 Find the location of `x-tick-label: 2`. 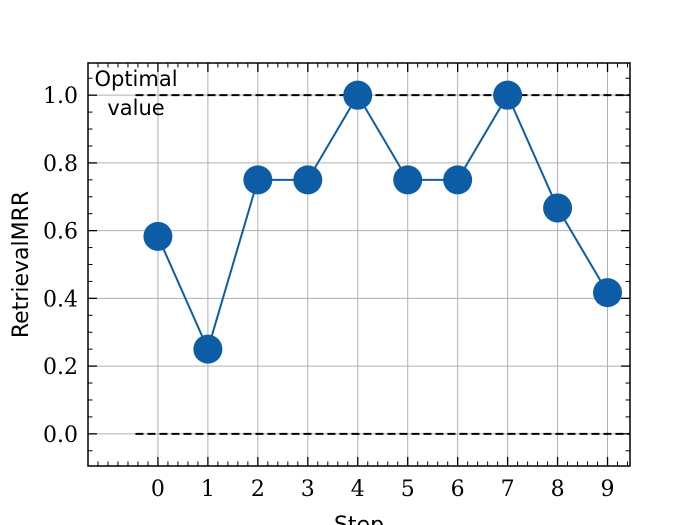

x-tick-label: 2 is located at coordinates (258, 489).